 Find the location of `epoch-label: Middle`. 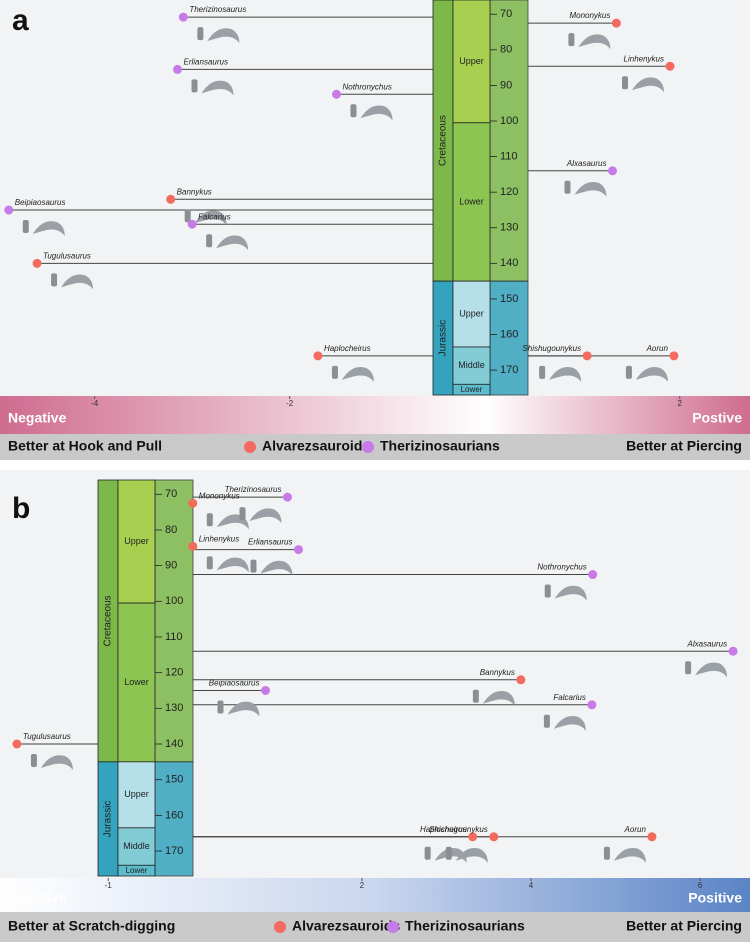

epoch-label: Middle is located at coordinates (136, 846).